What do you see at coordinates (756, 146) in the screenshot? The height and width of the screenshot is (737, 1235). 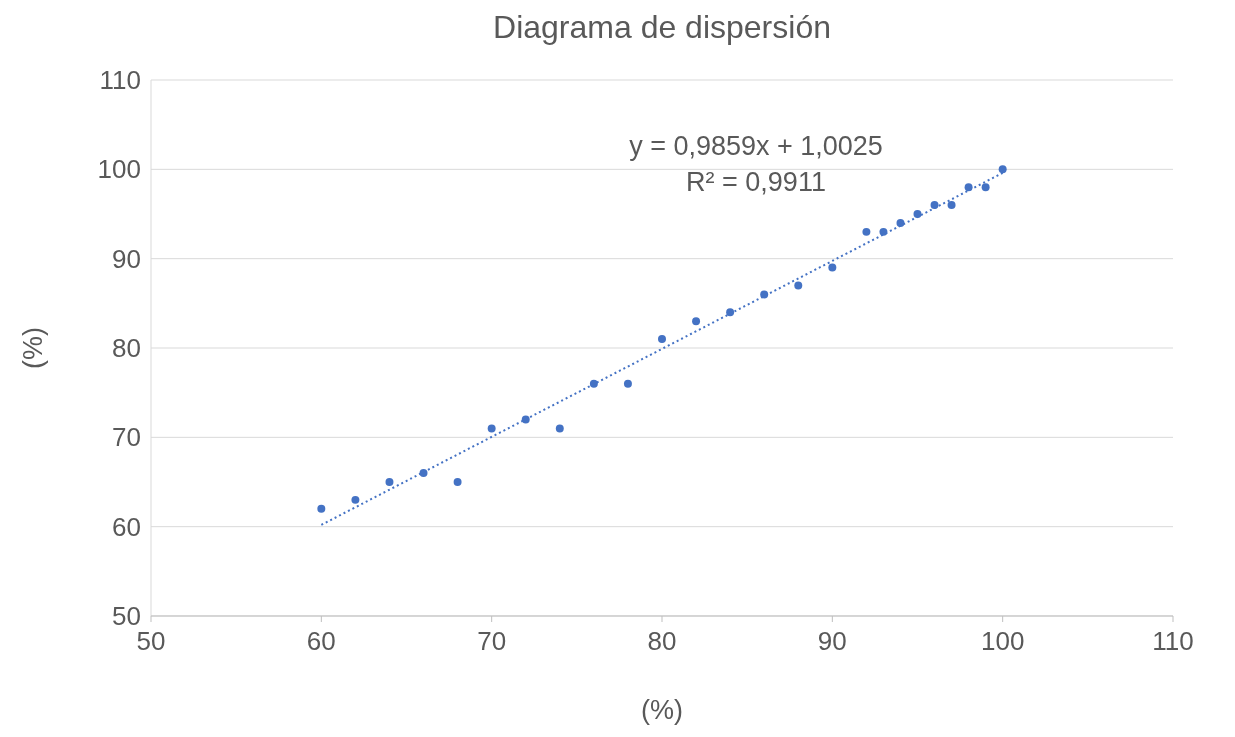 I see `annotation: y = 0,9859x + 1,0025` at bounding box center [756, 146].